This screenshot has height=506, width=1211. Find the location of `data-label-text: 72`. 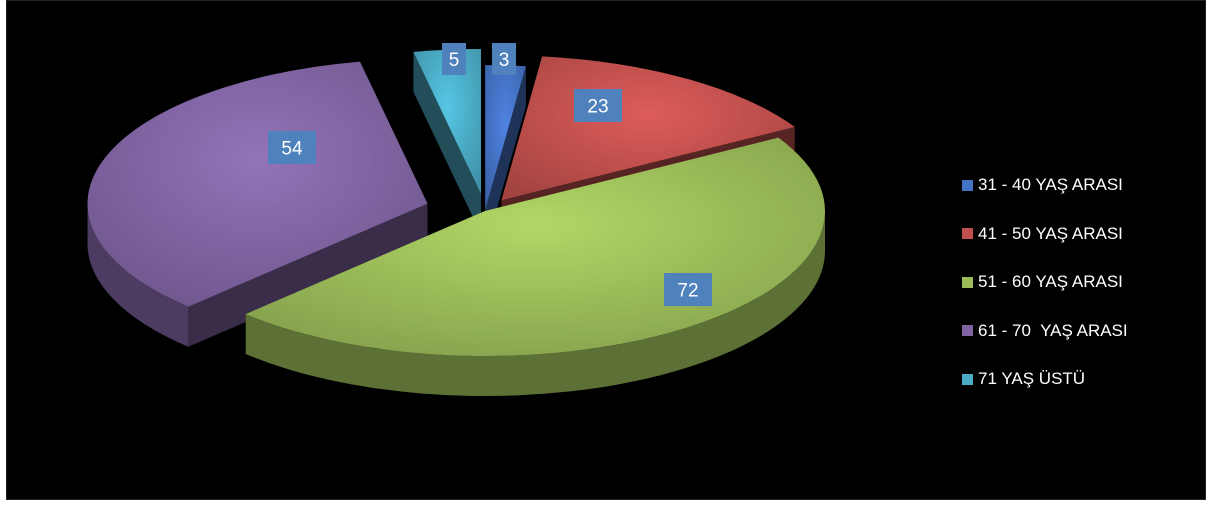

data-label-text: 72 is located at coordinates (687, 291).